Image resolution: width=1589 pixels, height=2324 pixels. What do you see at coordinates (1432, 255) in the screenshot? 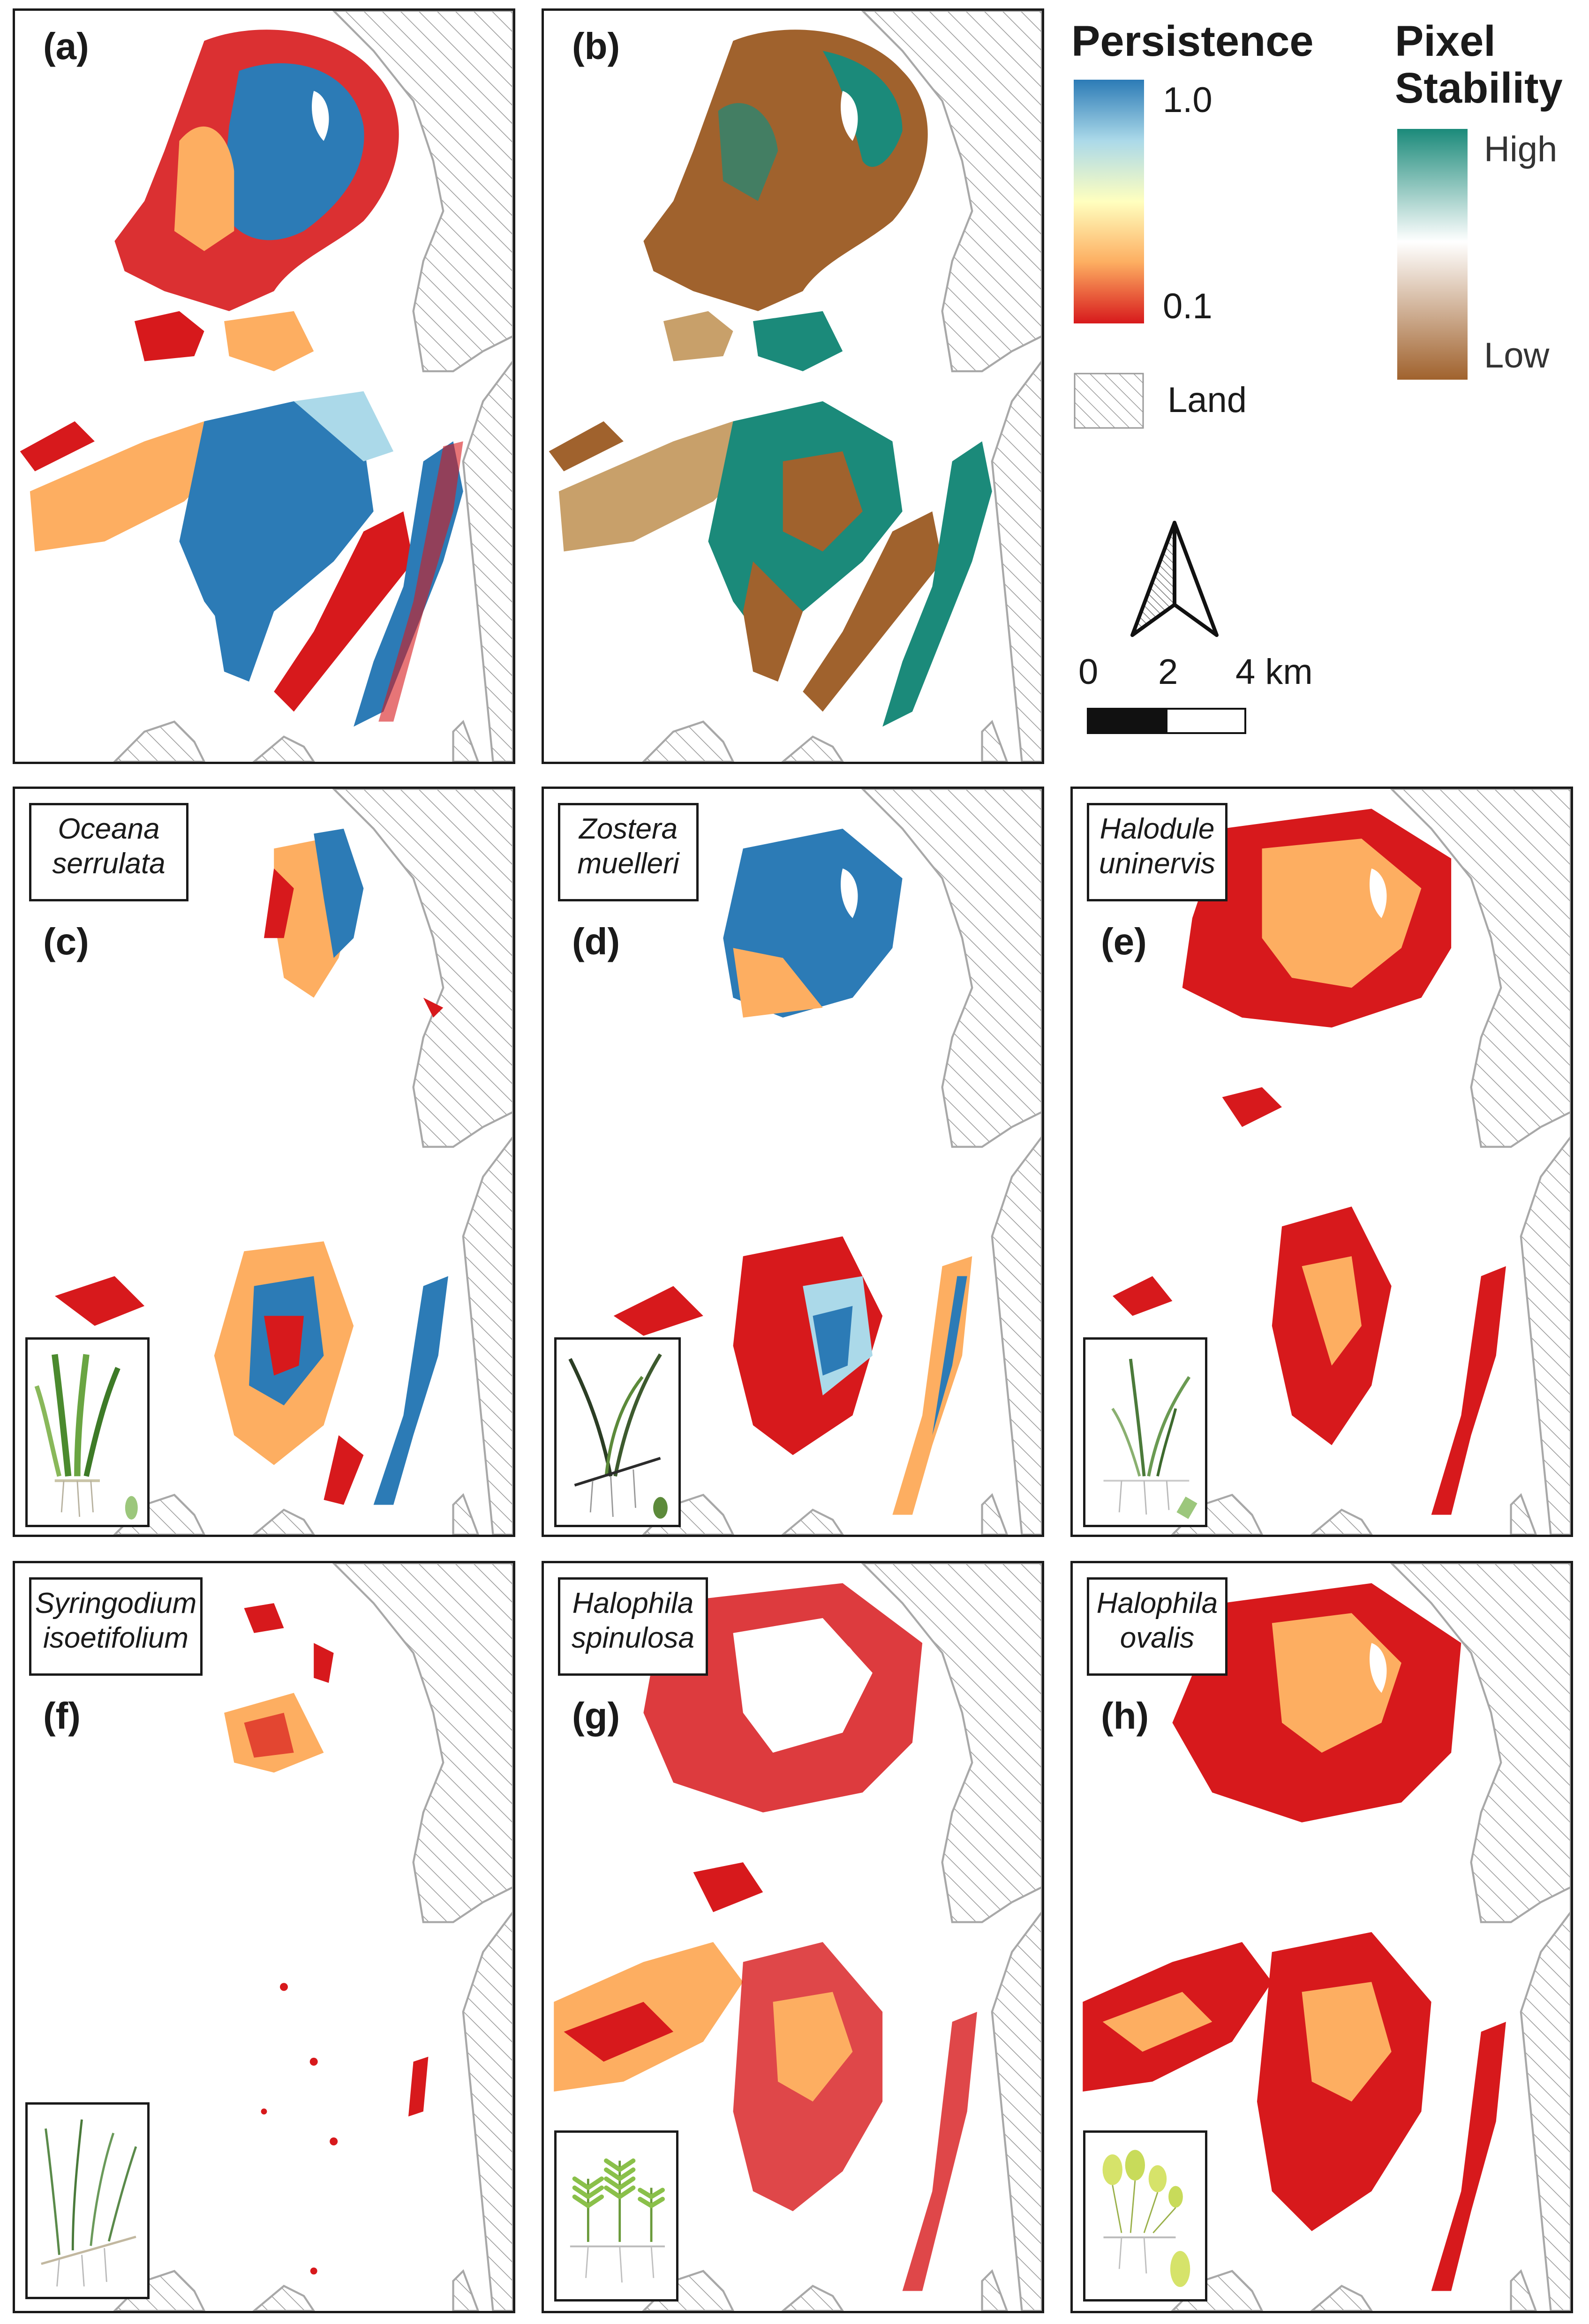
I see `stability-color-ramp` at bounding box center [1432, 255].